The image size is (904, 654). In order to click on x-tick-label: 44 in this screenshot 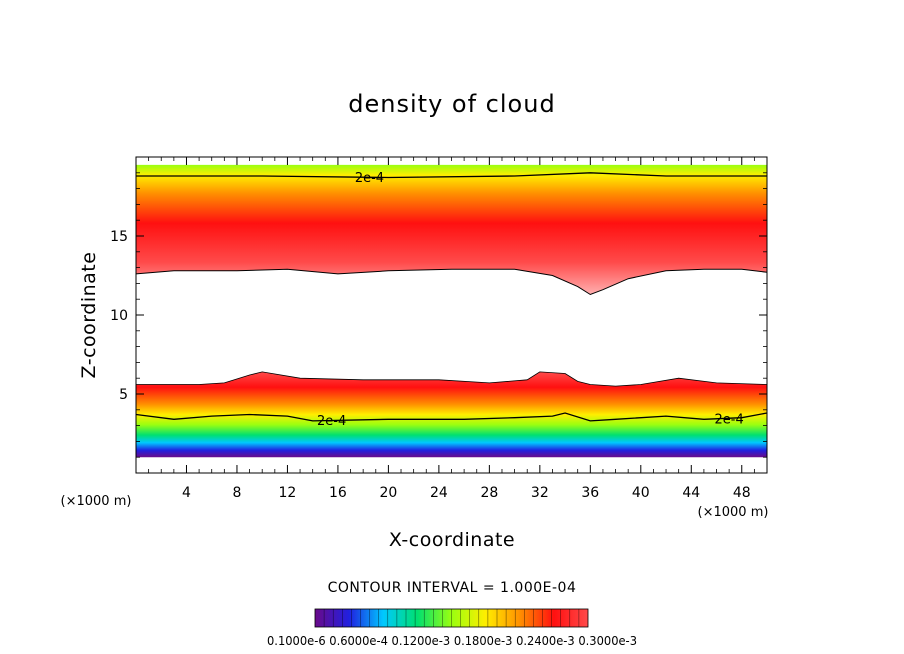, I will do `click(691, 493)`.